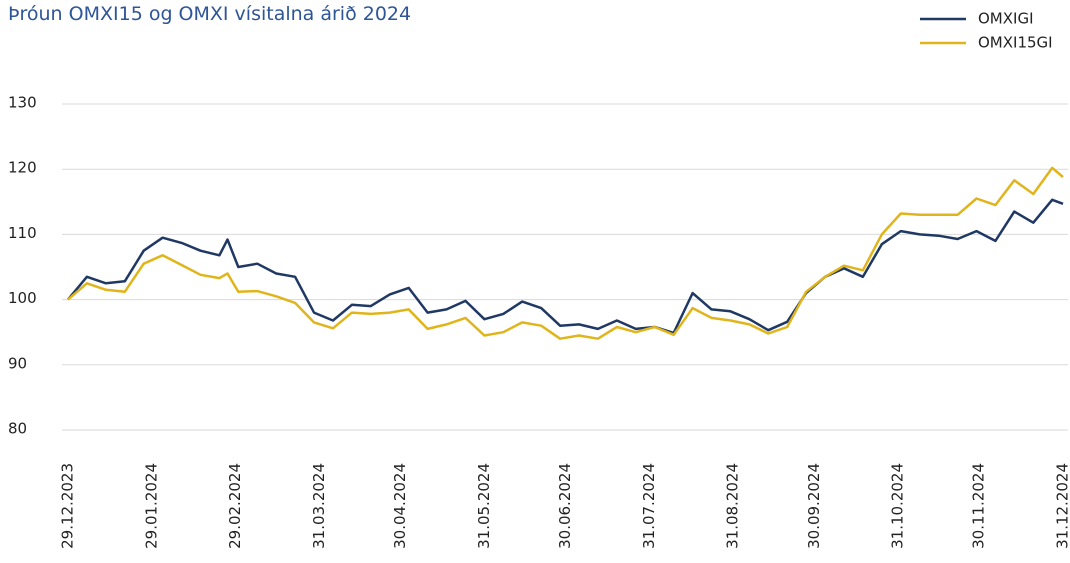  What do you see at coordinates (22, 168) in the screenshot?
I see `y-tick-label: 120` at bounding box center [22, 168].